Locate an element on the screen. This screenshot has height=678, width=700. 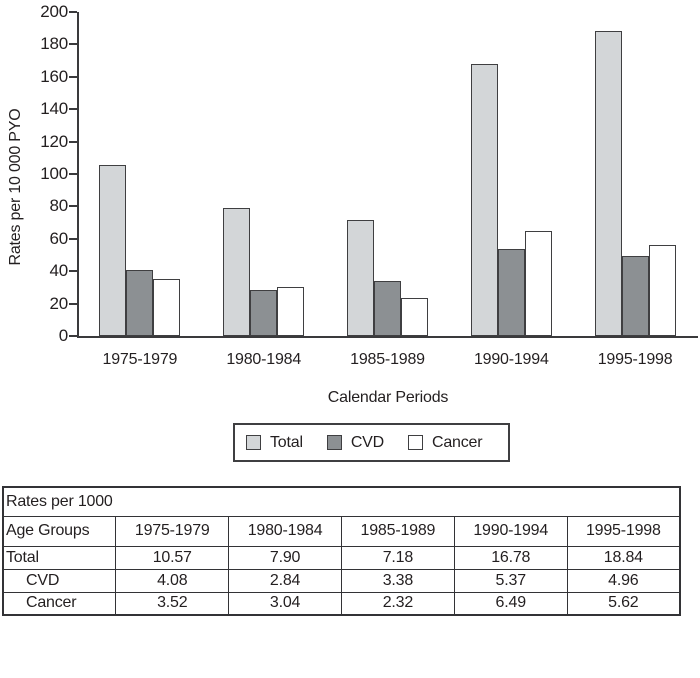
table-title-cell: Rates per 1000 is located at coordinates (341, 501).